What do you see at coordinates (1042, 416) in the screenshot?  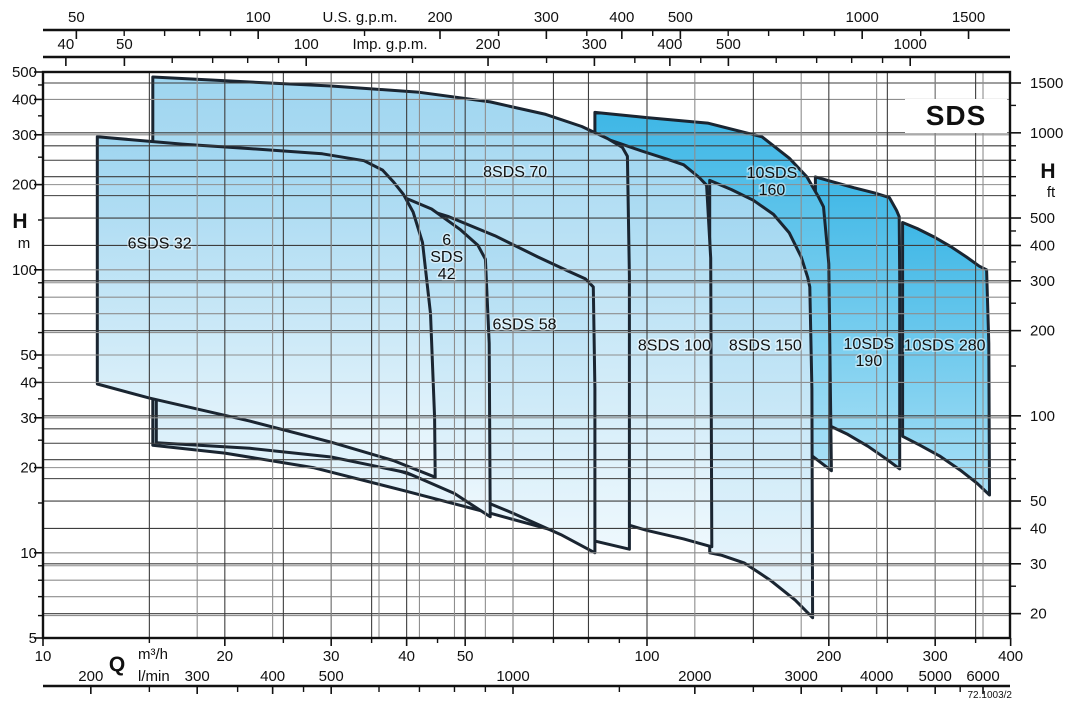 I see `axis-h-ft-tick-label: 100` at bounding box center [1042, 416].